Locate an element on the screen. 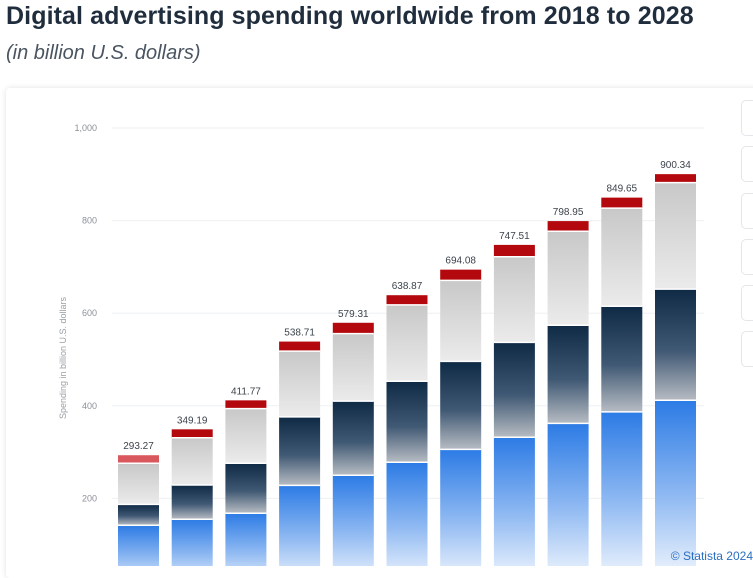 This screenshot has height=578, width=753. bar-segment-2021-s1 is located at coordinates (300, 525).